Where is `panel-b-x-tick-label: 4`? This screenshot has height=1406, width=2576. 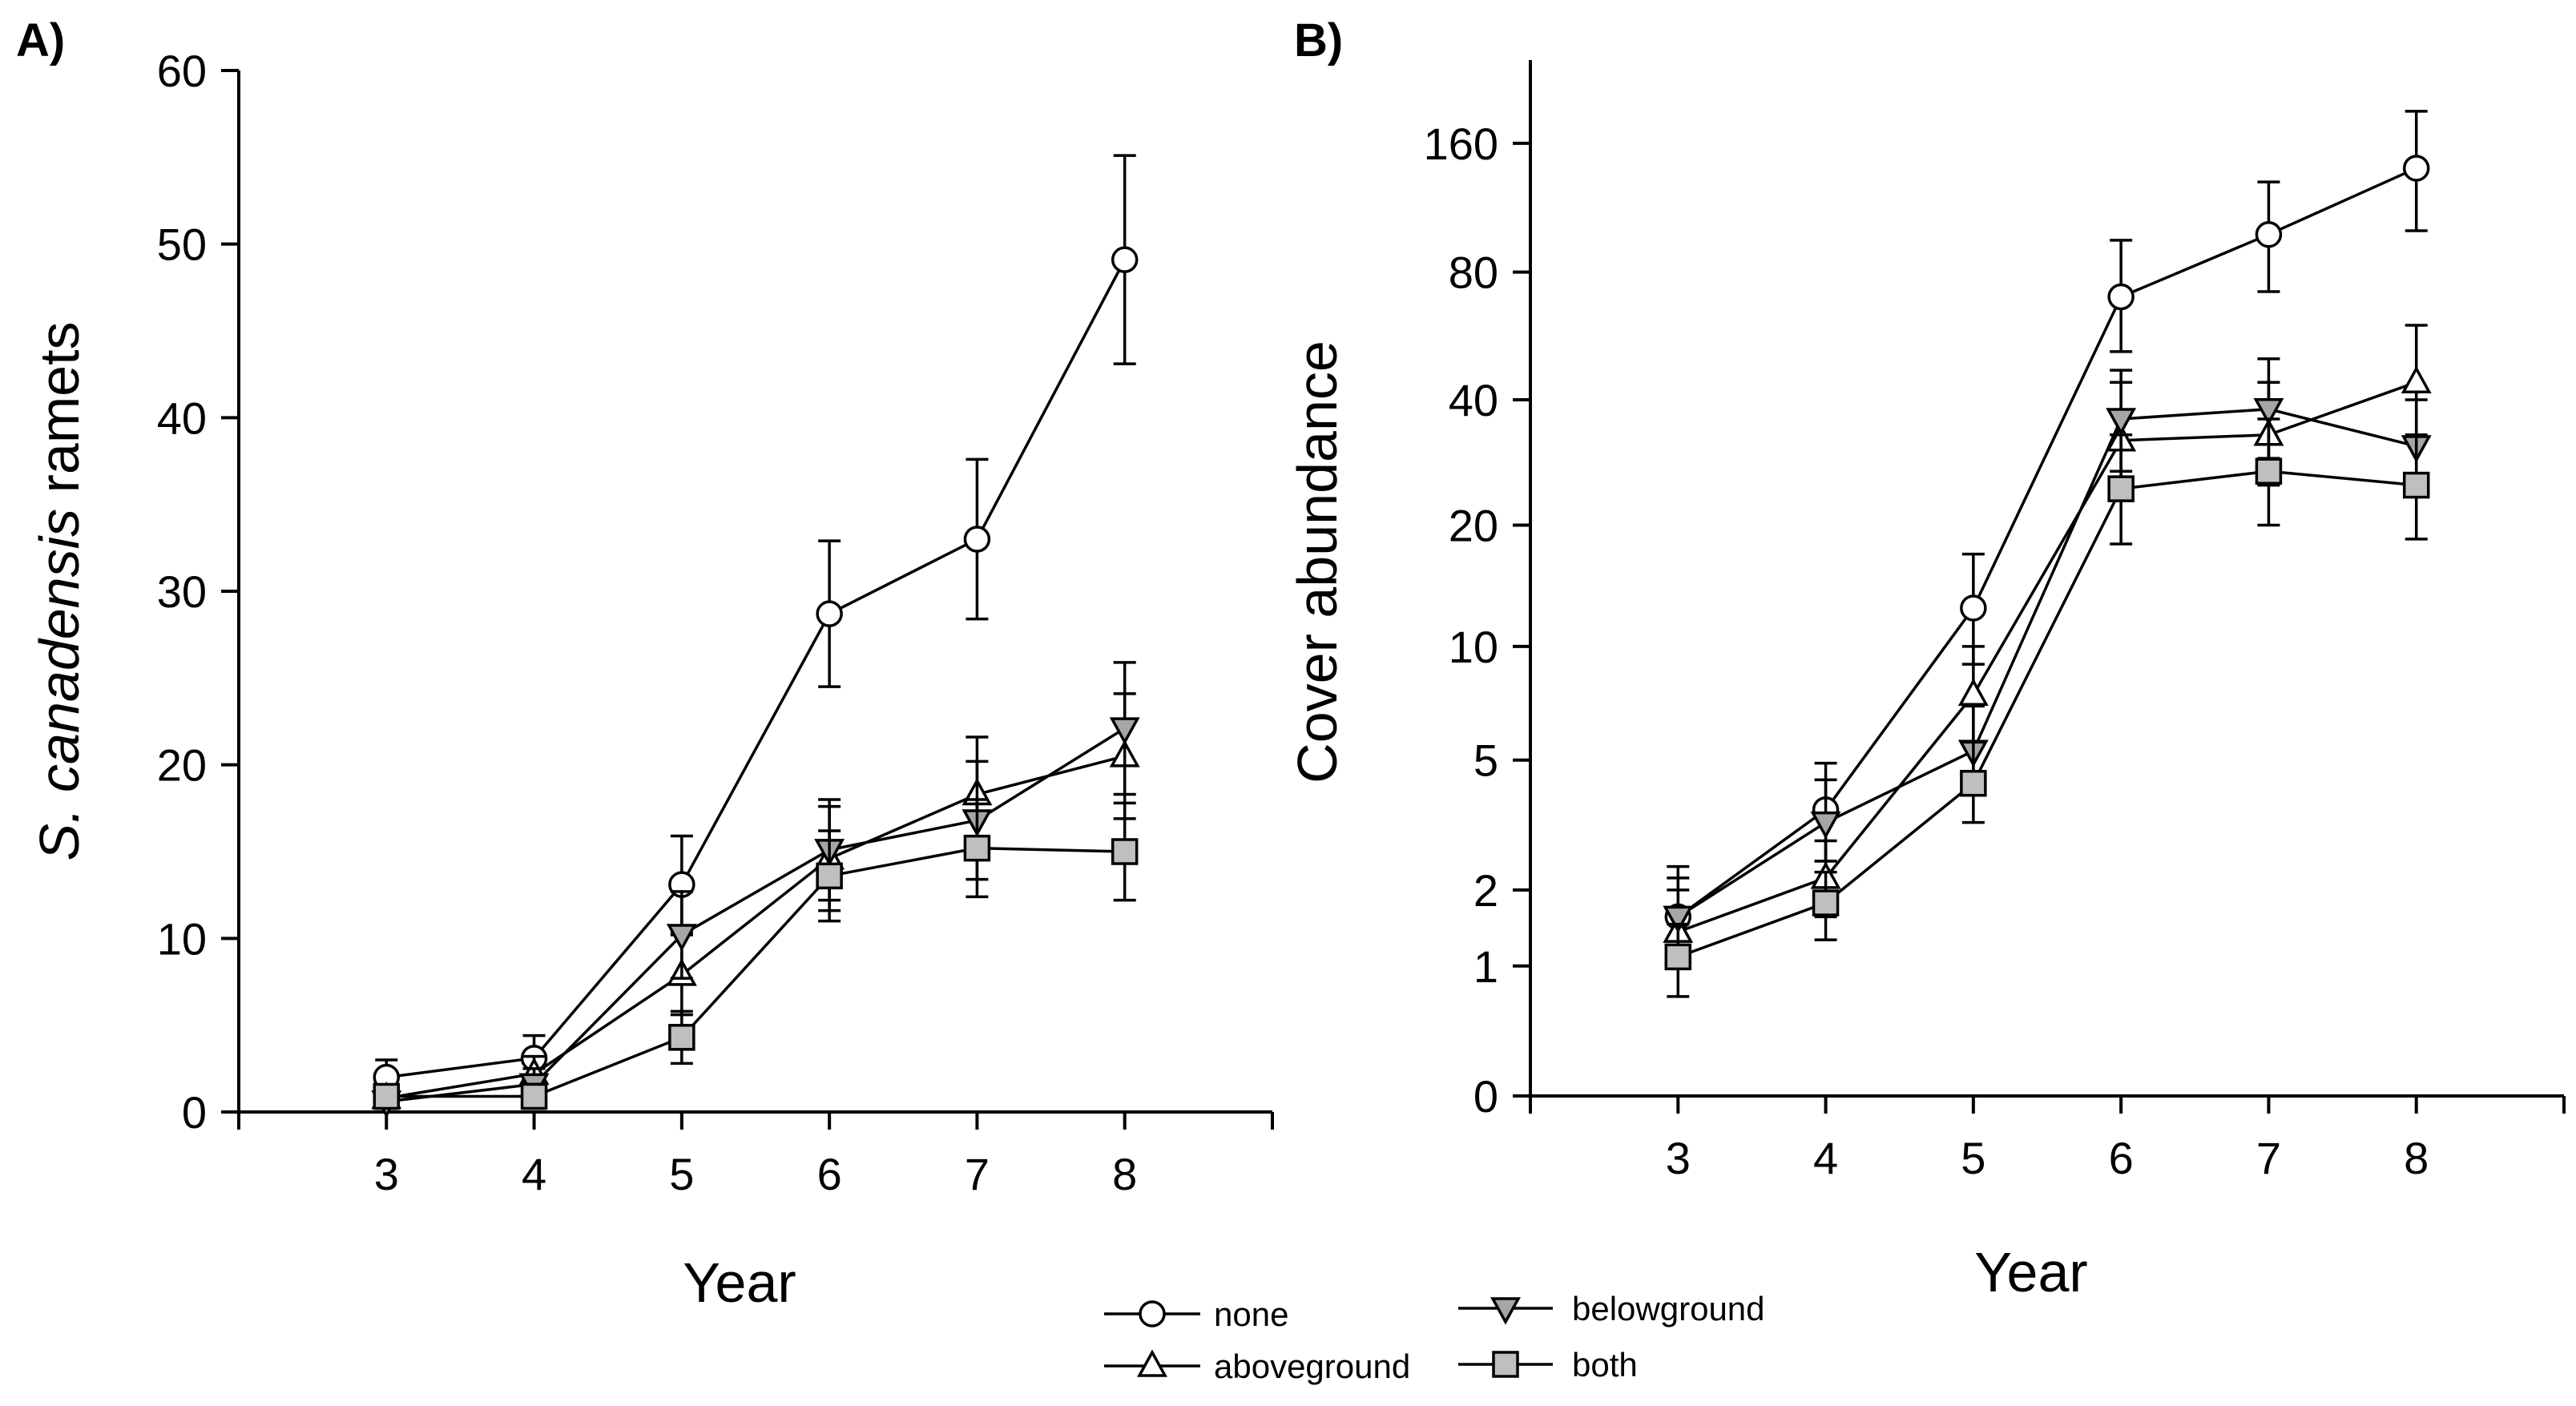 panel-b-x-tick-label: 4 is located at coordinates (1825, 1158).